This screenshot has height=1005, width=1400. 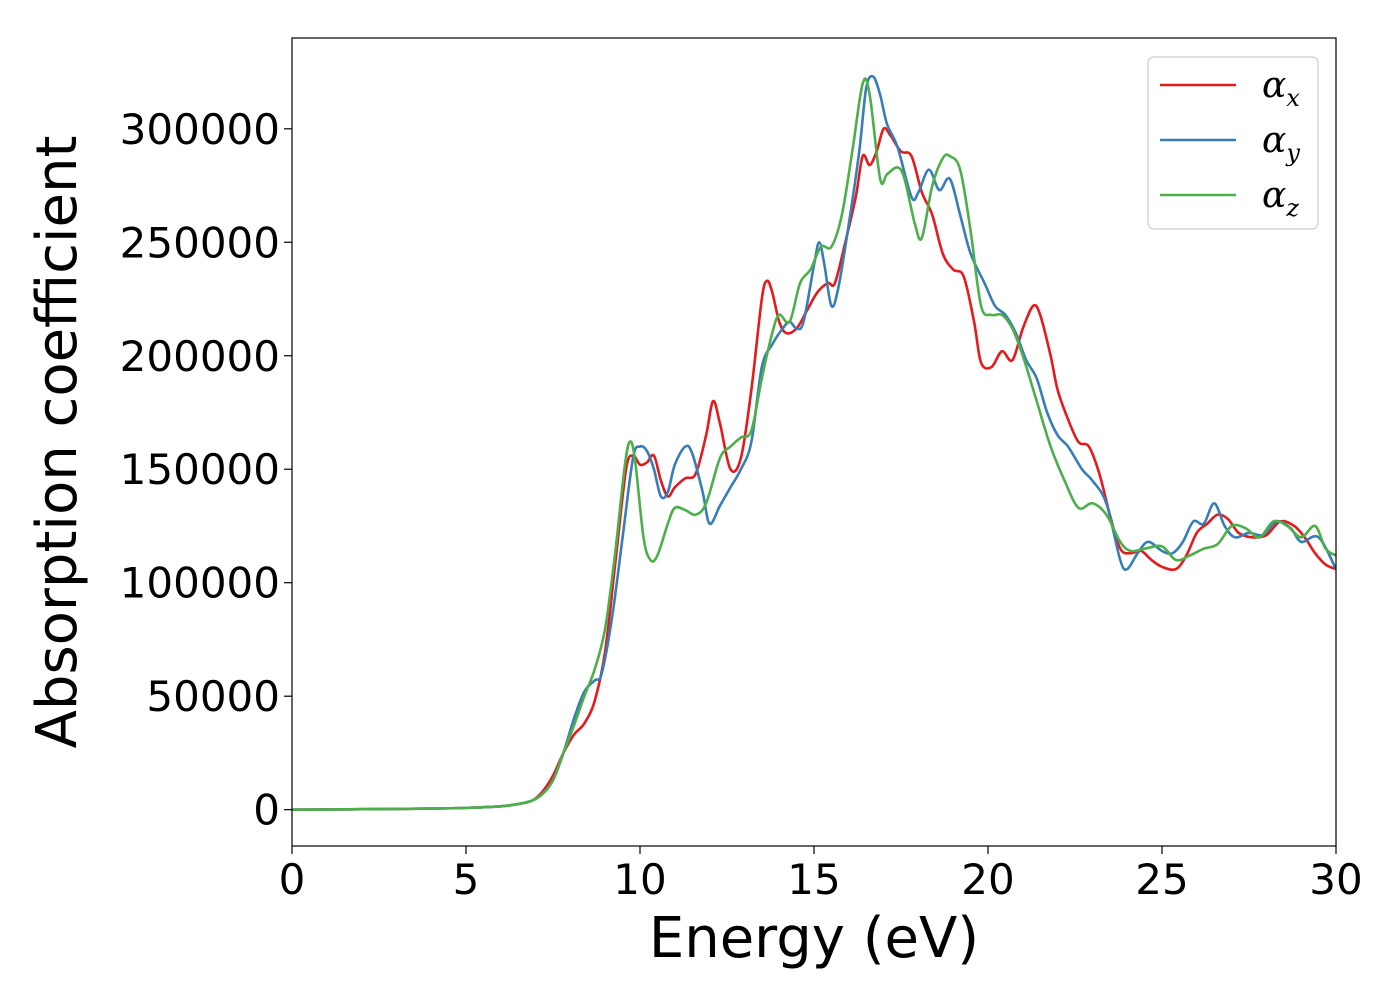 What do you see at coordinates (1281, 143) in the screenshot?
I see `legend-label-y: αy` at bounding box center [1281, 143].